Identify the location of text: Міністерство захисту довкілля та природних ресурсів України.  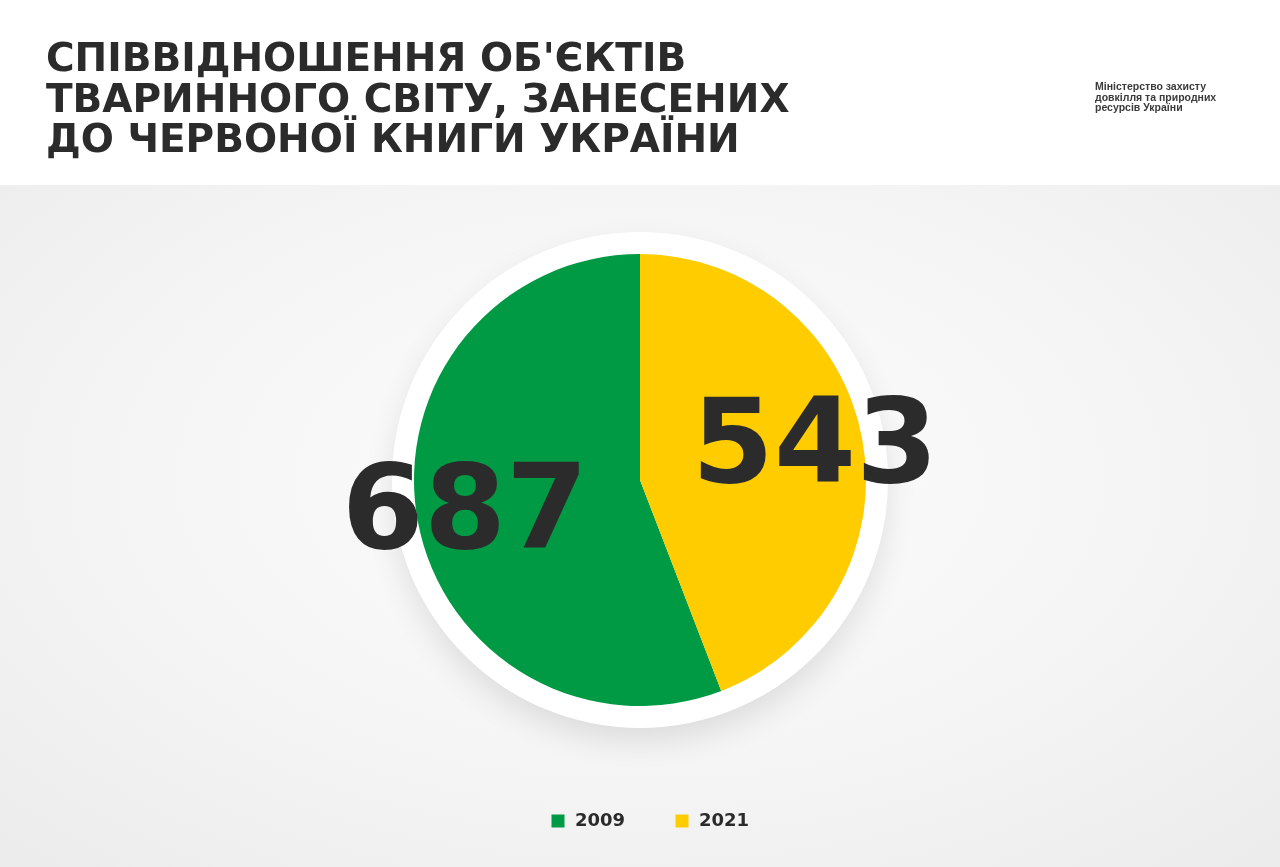
(1156, 97).